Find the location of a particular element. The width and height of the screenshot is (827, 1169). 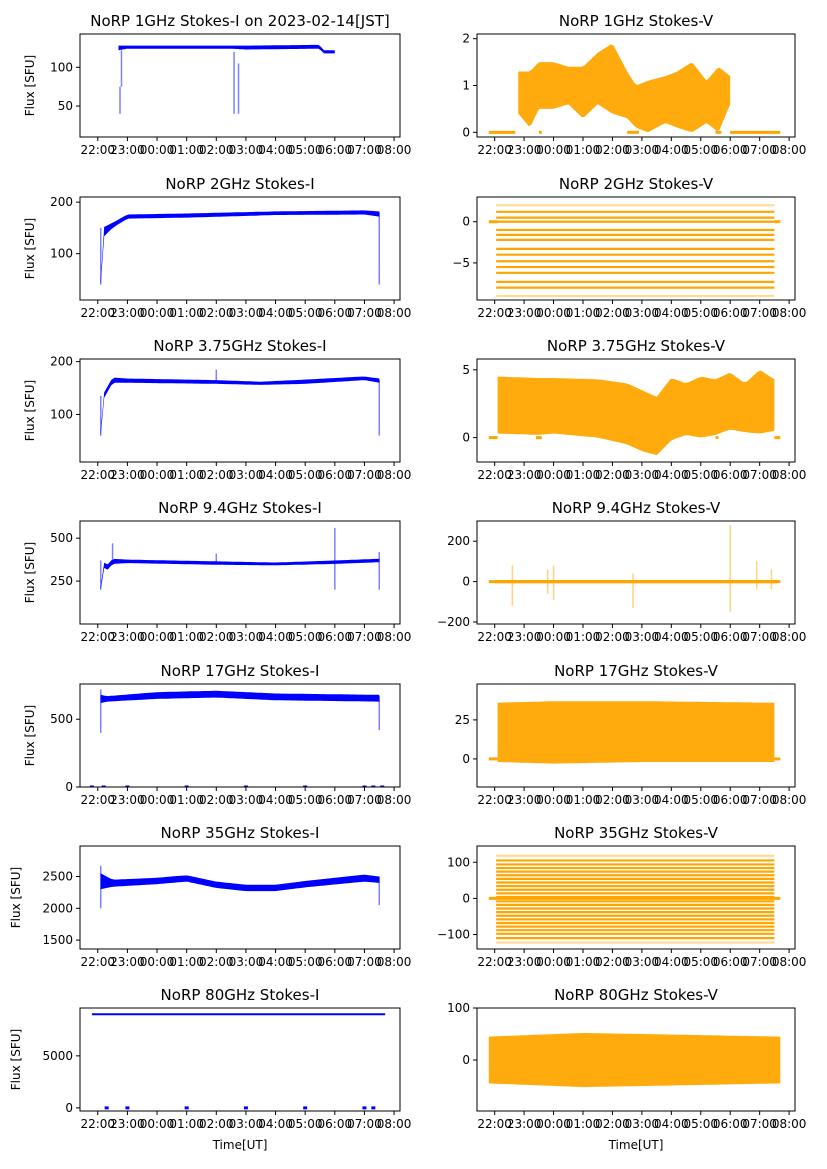

plot-area-17ghz-i is located at coordinates (237, 738).